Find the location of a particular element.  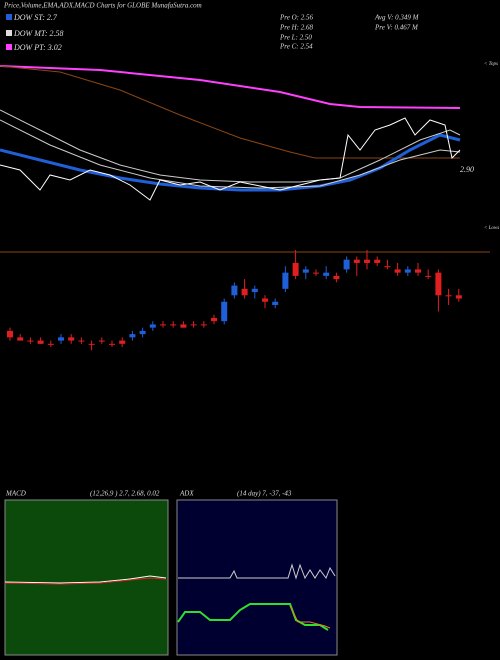

adx-line is located at coordinates (257, 571).